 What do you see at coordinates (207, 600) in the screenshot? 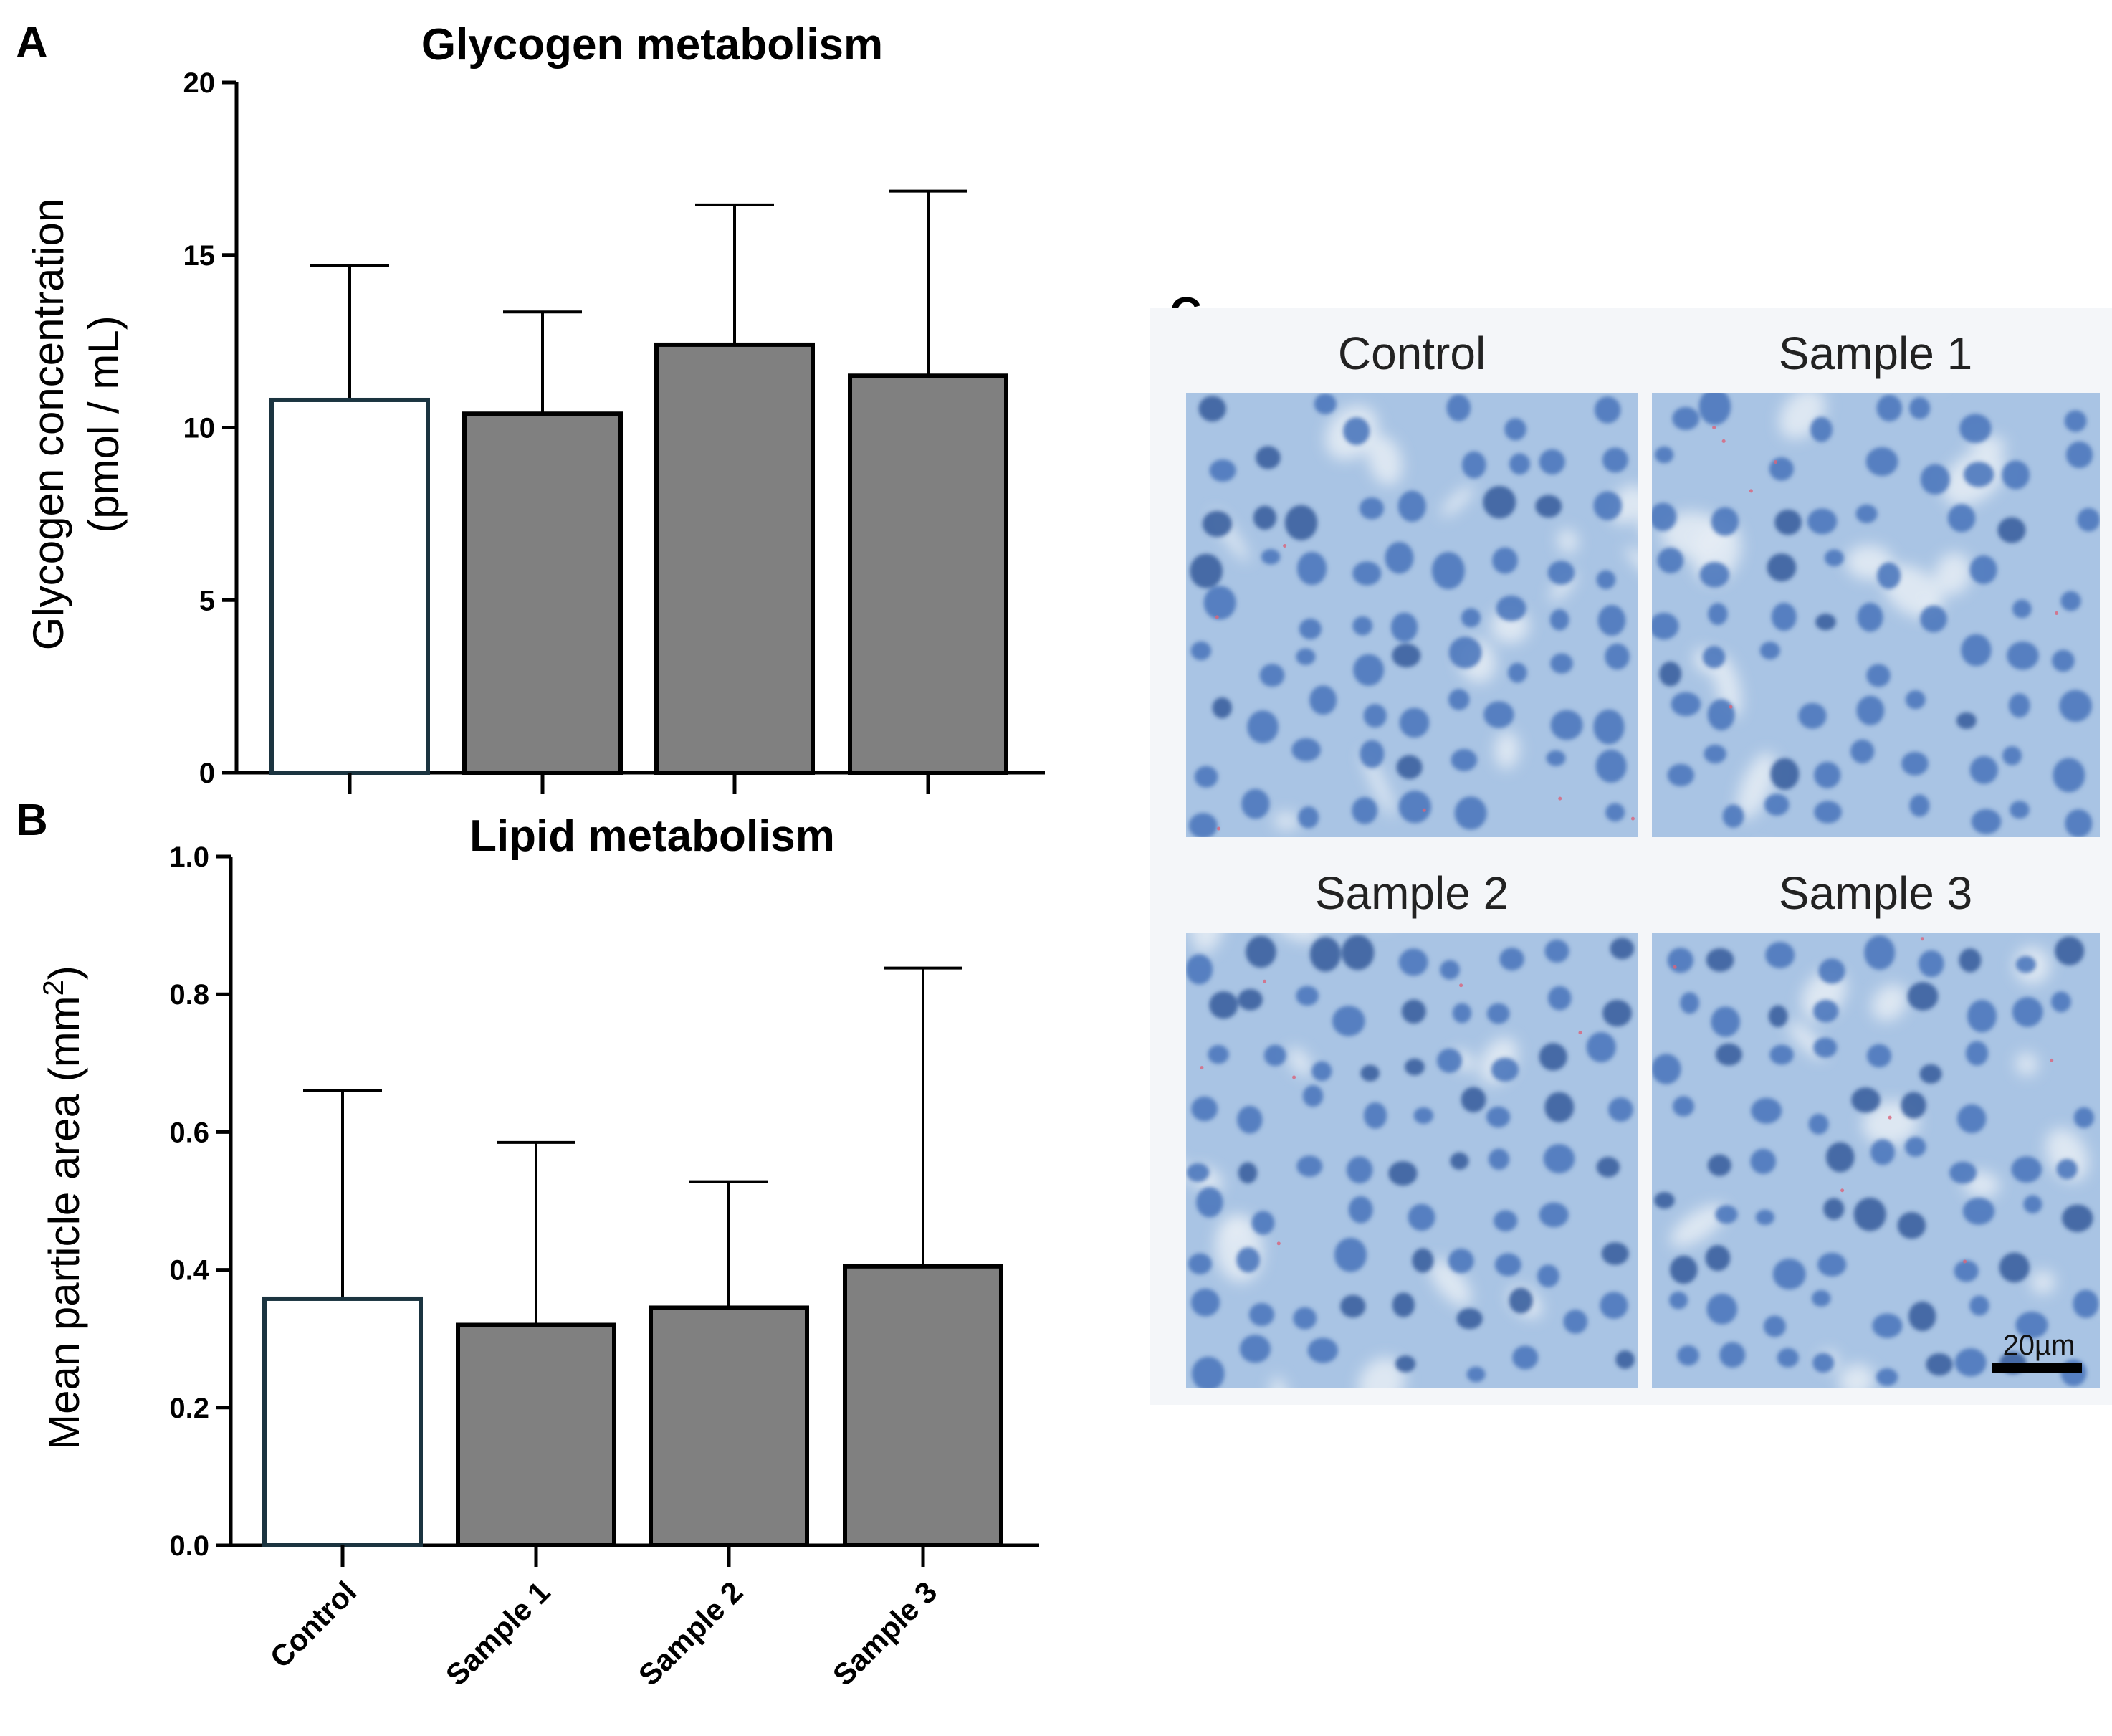
I see `y-tick-label: 5` at bounding box center [207, 600].